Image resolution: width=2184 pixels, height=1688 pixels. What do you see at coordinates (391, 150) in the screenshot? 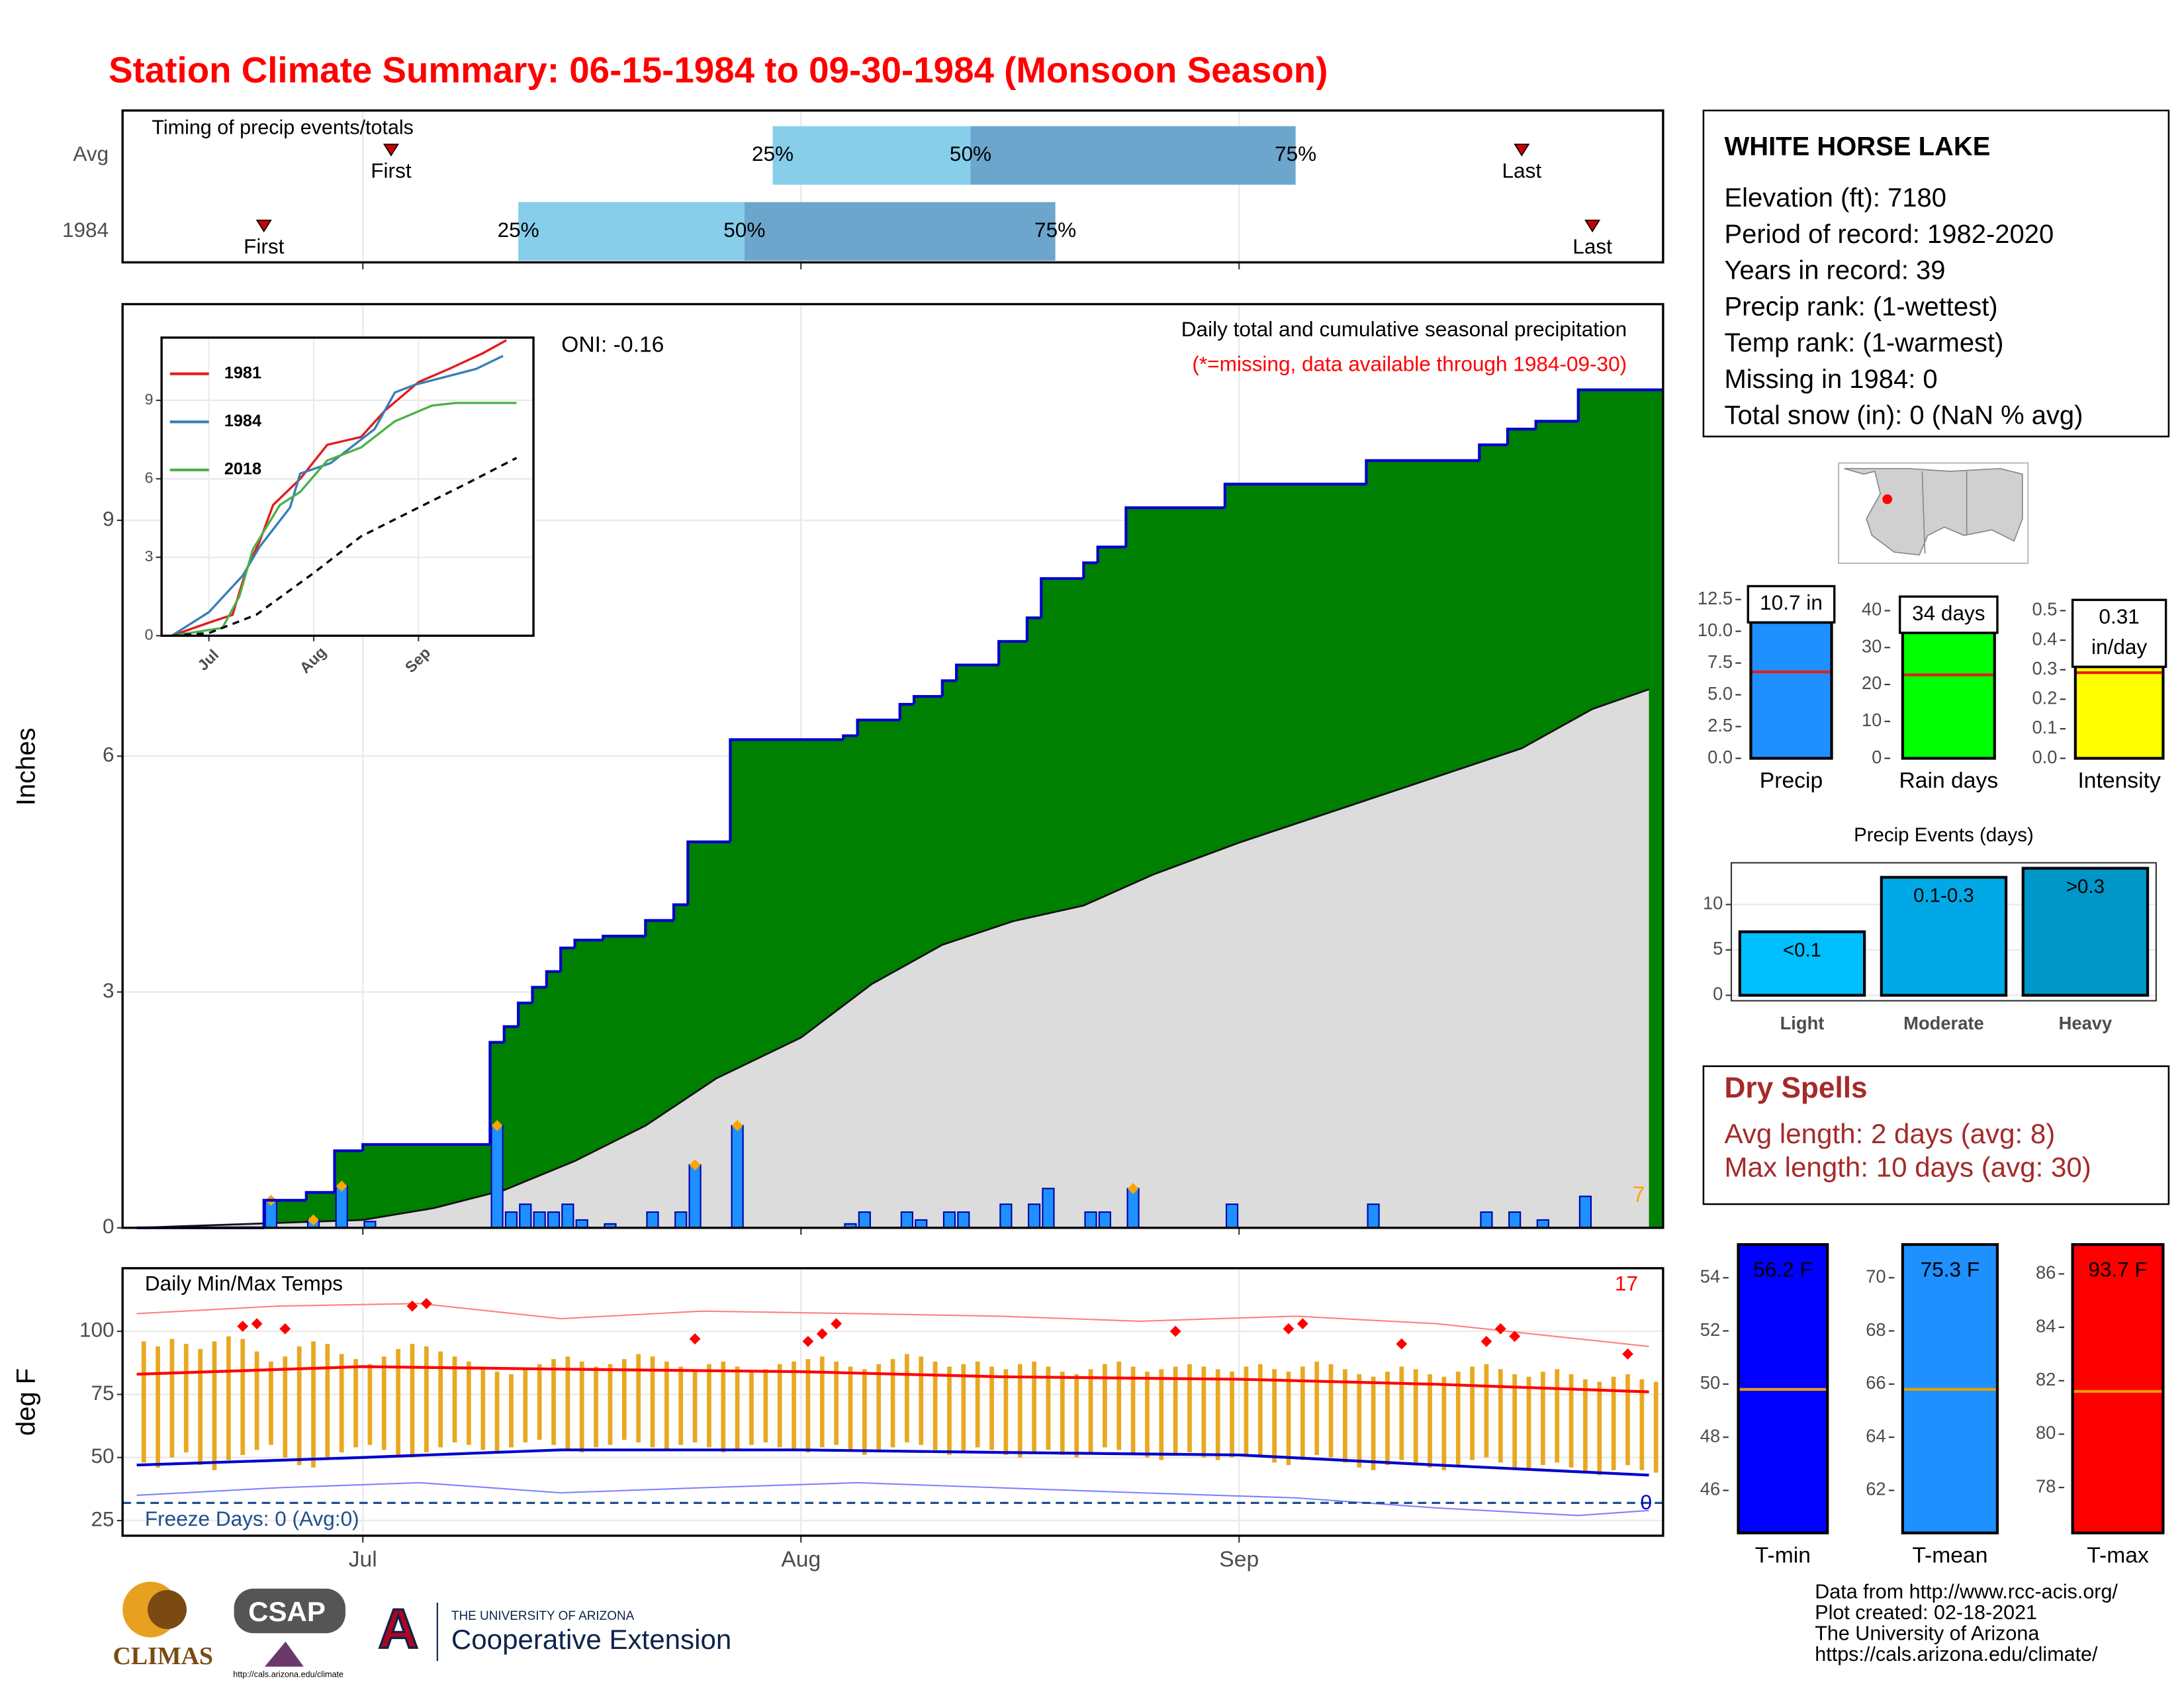
I see `event-marker` at bounding box center [391, 150].